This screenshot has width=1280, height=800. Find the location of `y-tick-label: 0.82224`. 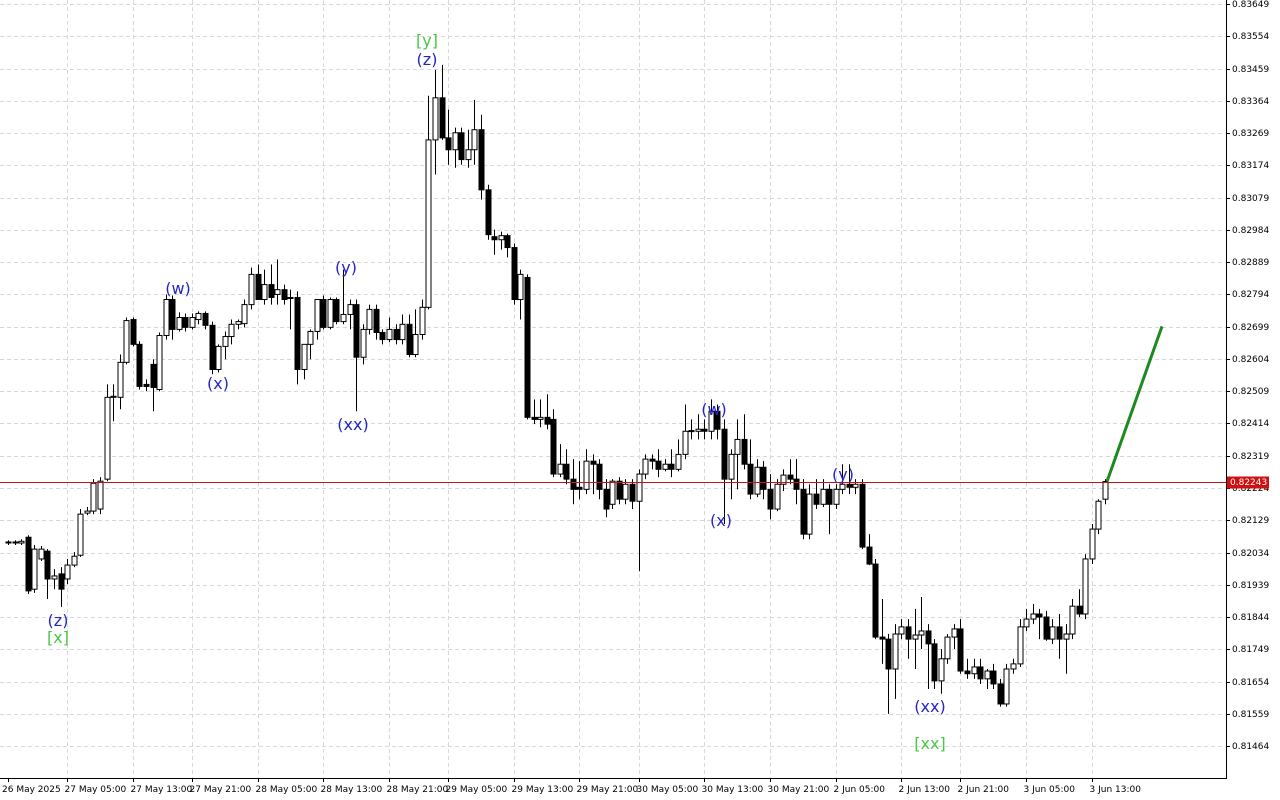

y-tick-label: 0.82224 is located at coordinates (1250, 489).